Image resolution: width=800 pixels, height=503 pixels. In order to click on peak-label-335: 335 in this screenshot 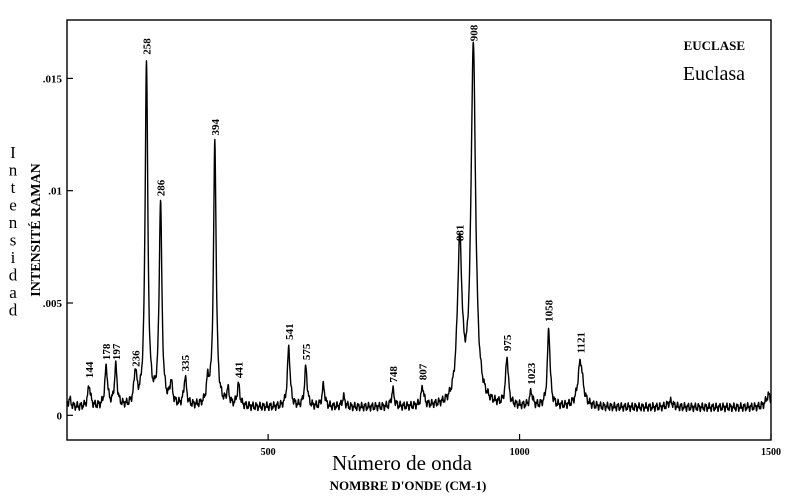, I will do `click(186, 362)`.